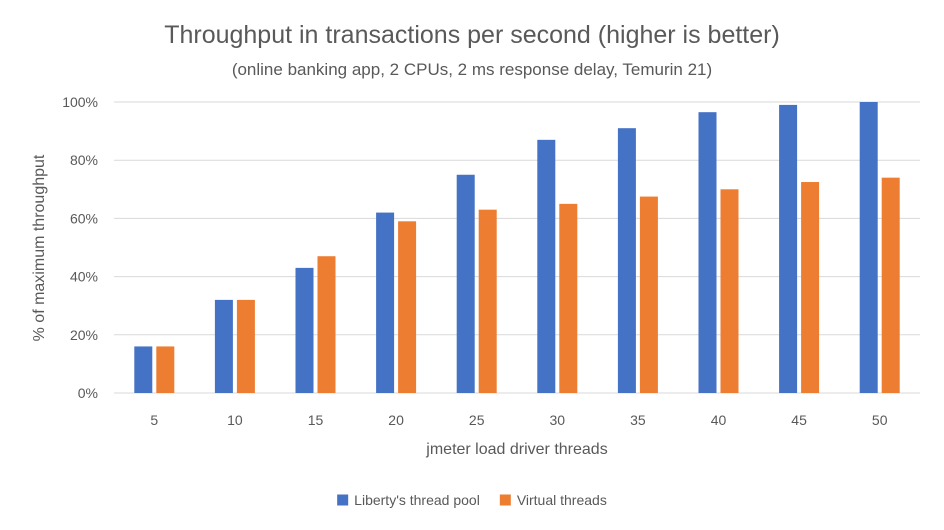  What do you see at coordinates (84, 218) in the screenshot?
I see `y-tick-label: 60%` at bounding box center [84, 218].